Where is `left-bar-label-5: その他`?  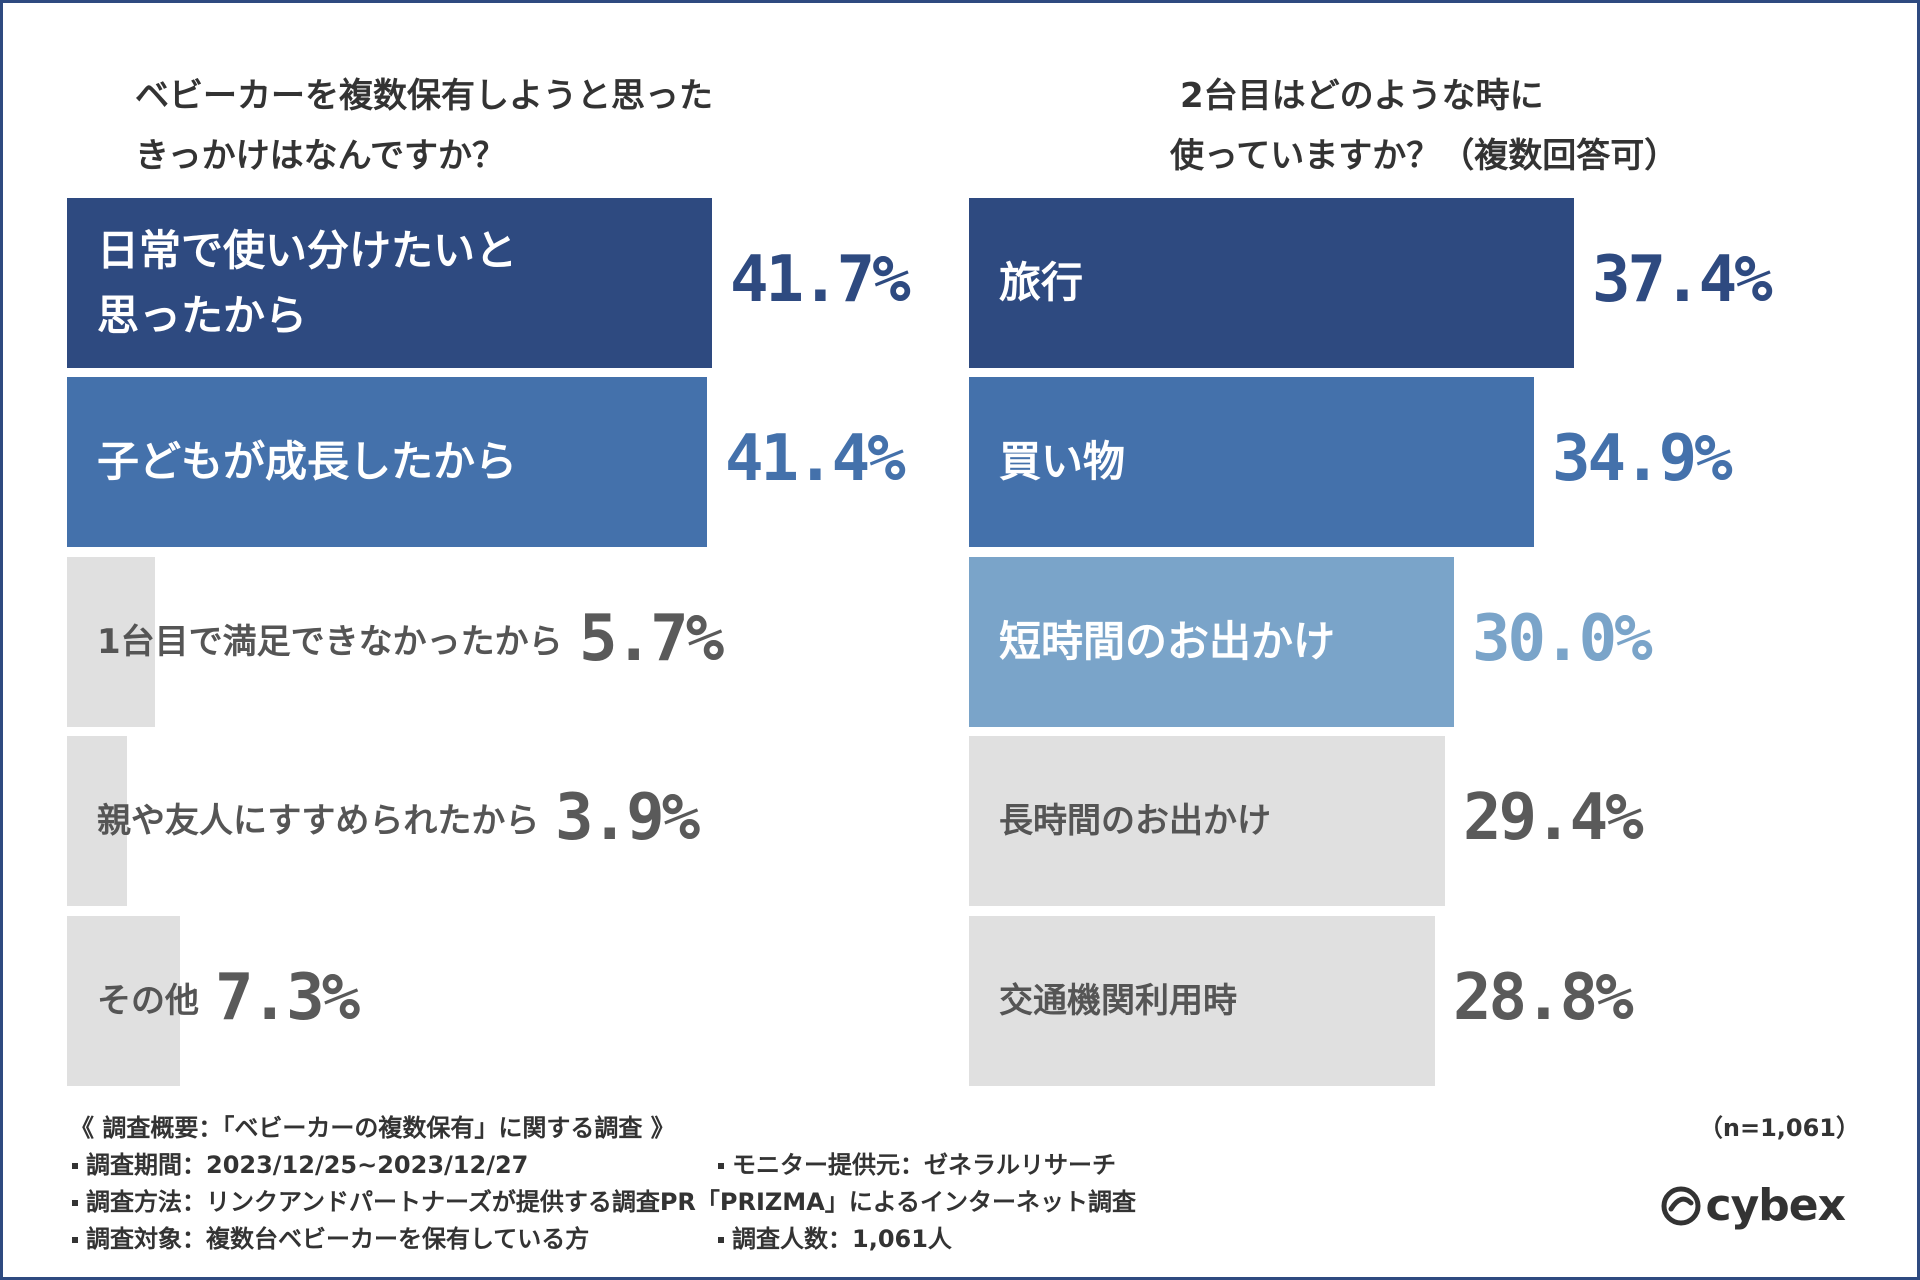 left-bar-label-5: その他 is located at coordinates (148, 1000).